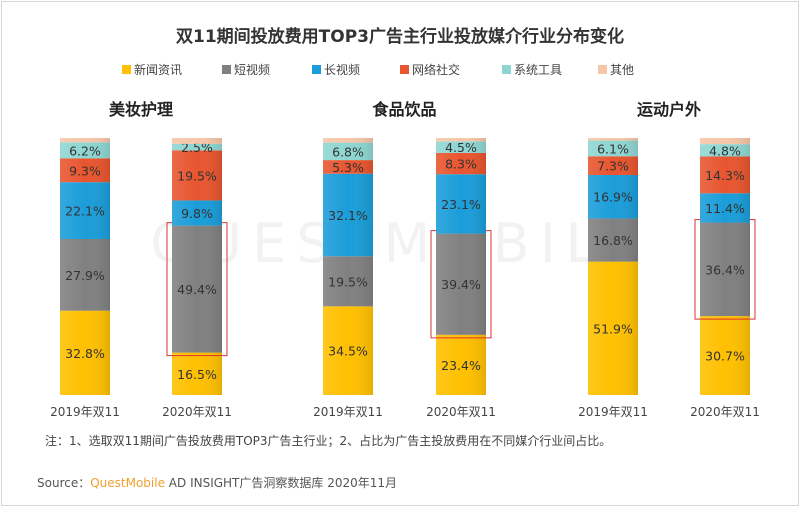  I want to click on data-label: 9.8%, so click(197, 213).